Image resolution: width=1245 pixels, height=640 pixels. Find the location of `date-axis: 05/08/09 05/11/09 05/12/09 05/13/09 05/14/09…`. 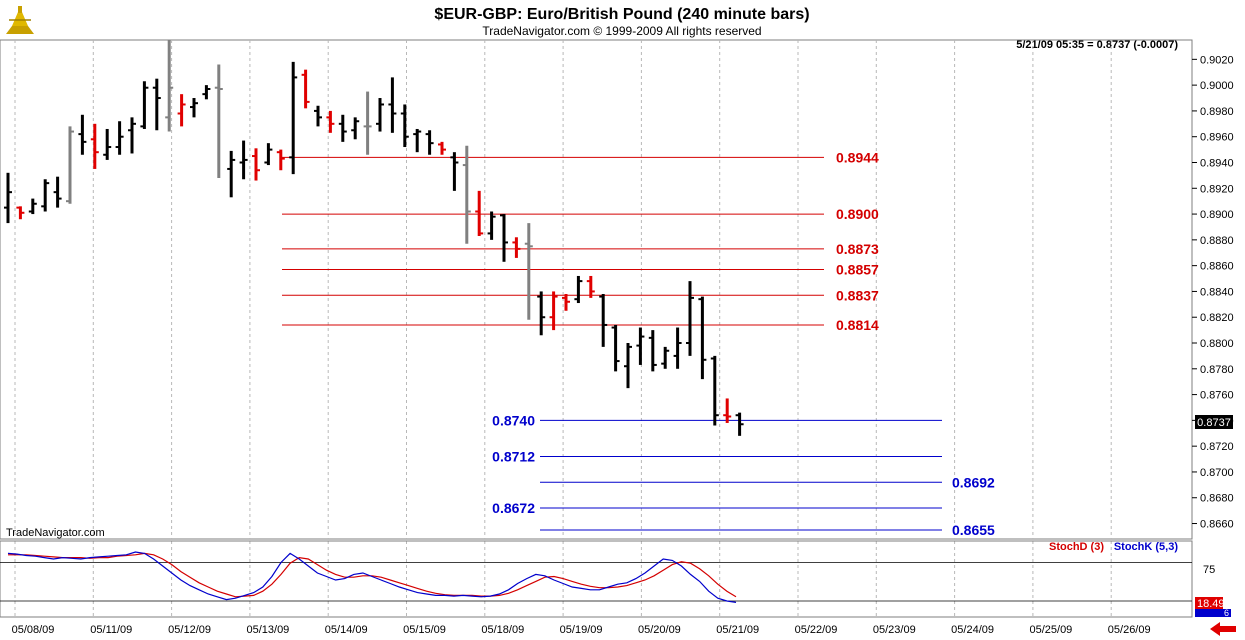

date-axis: 05/08/09 05/11/09 05/12/09 05/13/09 05/14/09… is located at coordinates (581, 630).